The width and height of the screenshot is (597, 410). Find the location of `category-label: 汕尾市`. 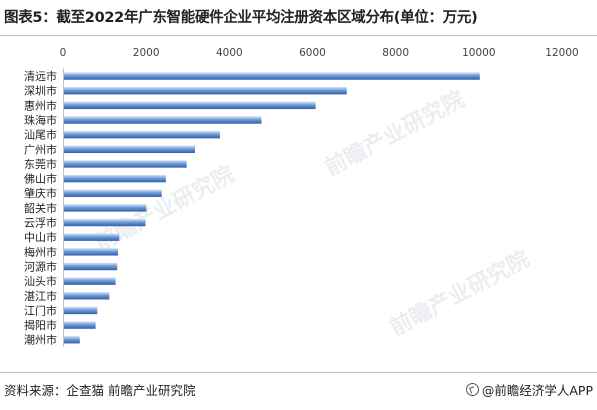

category-label: 汕尾市 is located at coordinates (40, 135).